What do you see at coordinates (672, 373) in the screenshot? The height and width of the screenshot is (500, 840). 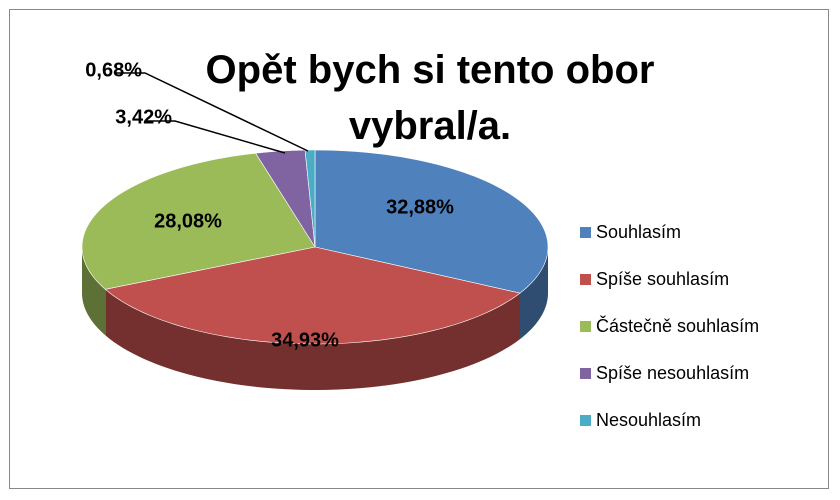 I see `legend-label: Spíše nesouhlasím` at bounding box center [672, 373].